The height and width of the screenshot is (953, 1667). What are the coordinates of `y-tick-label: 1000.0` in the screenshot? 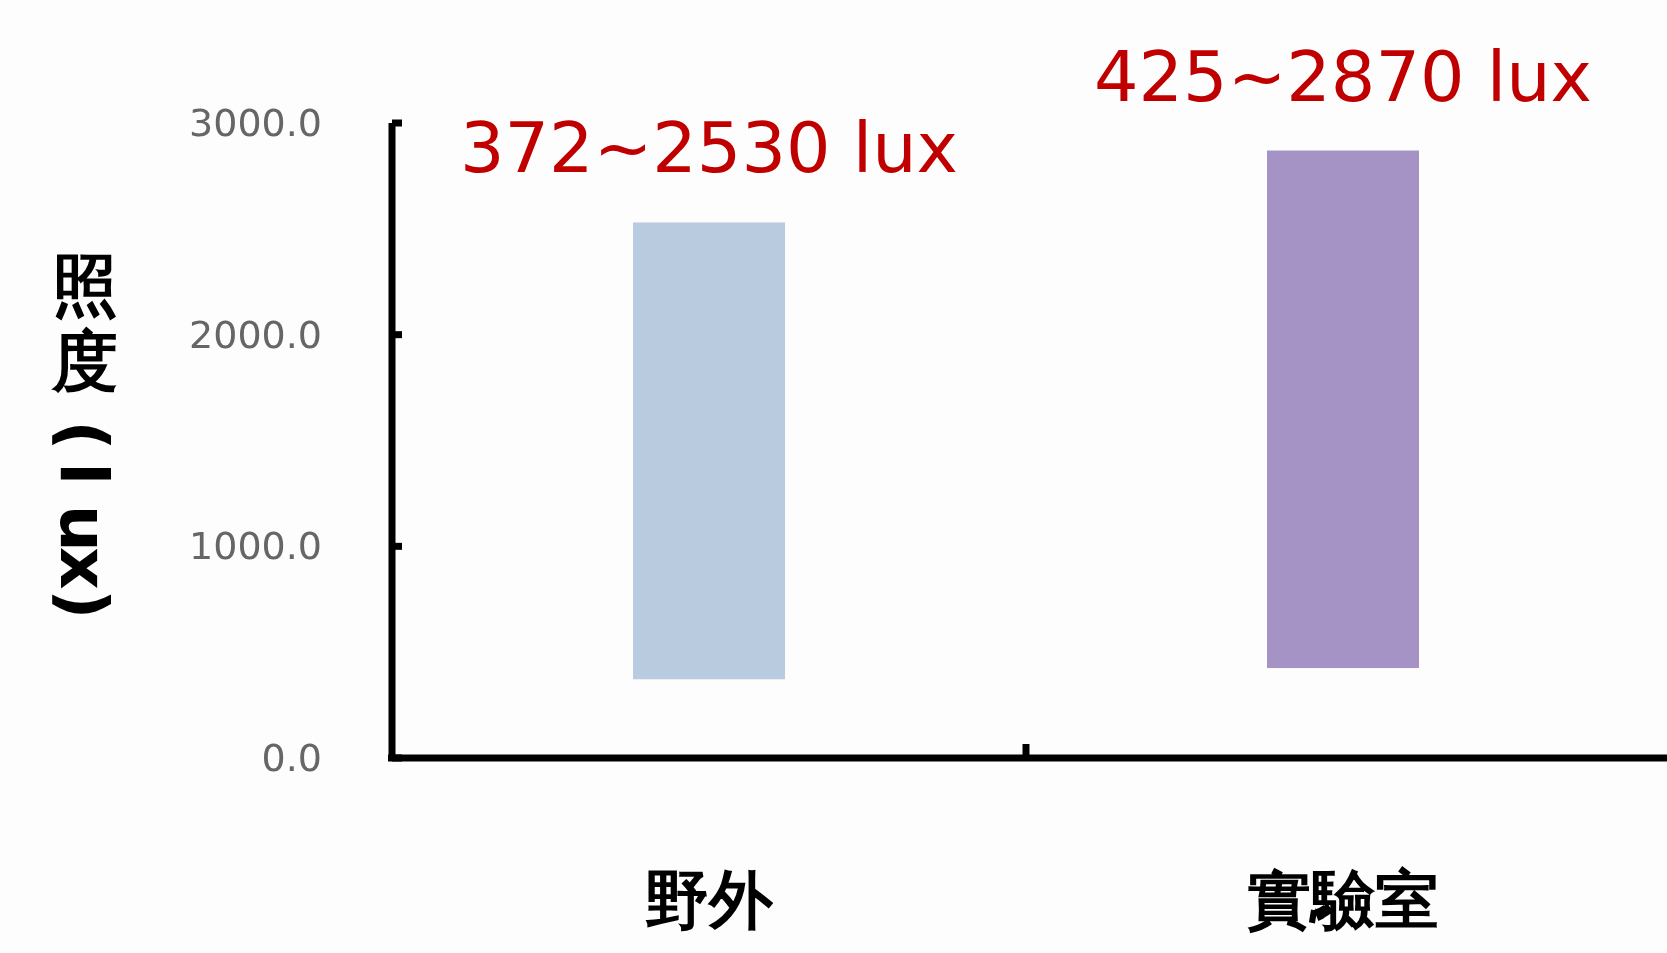 It's located at (255, 546).